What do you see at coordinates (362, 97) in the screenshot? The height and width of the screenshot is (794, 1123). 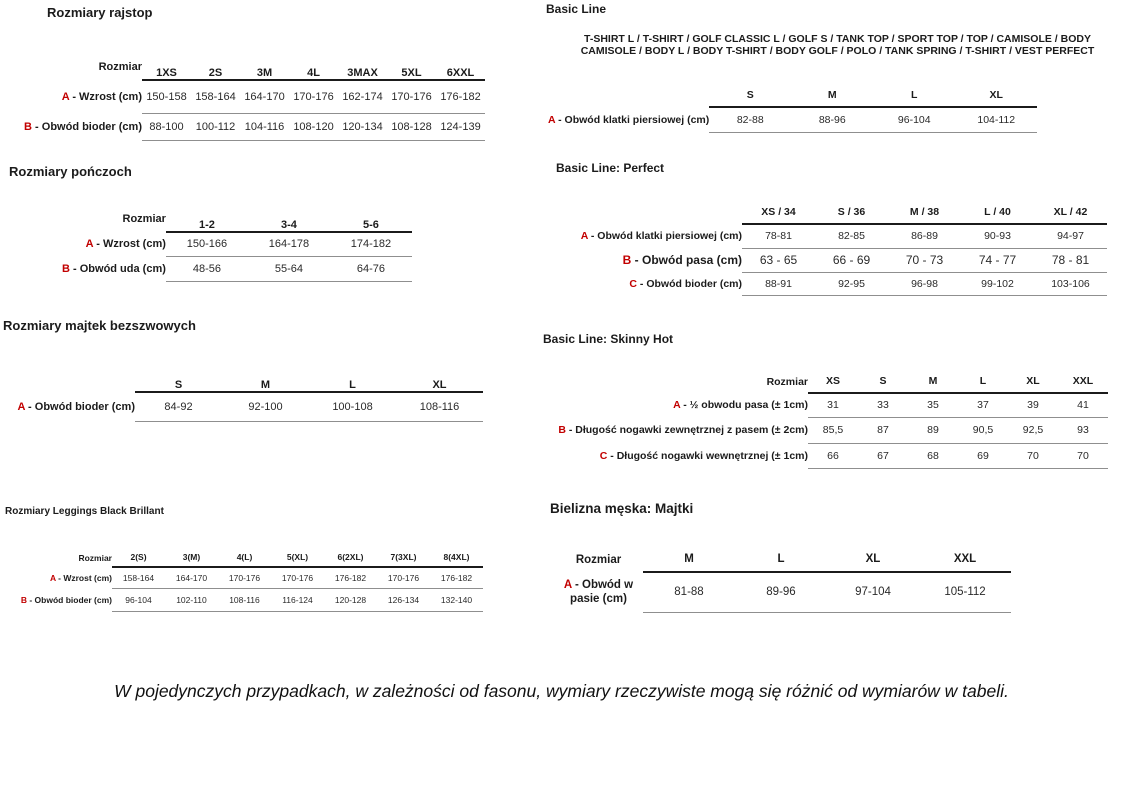 I see `size-value: 162-174` at bounding box center [362, 97].